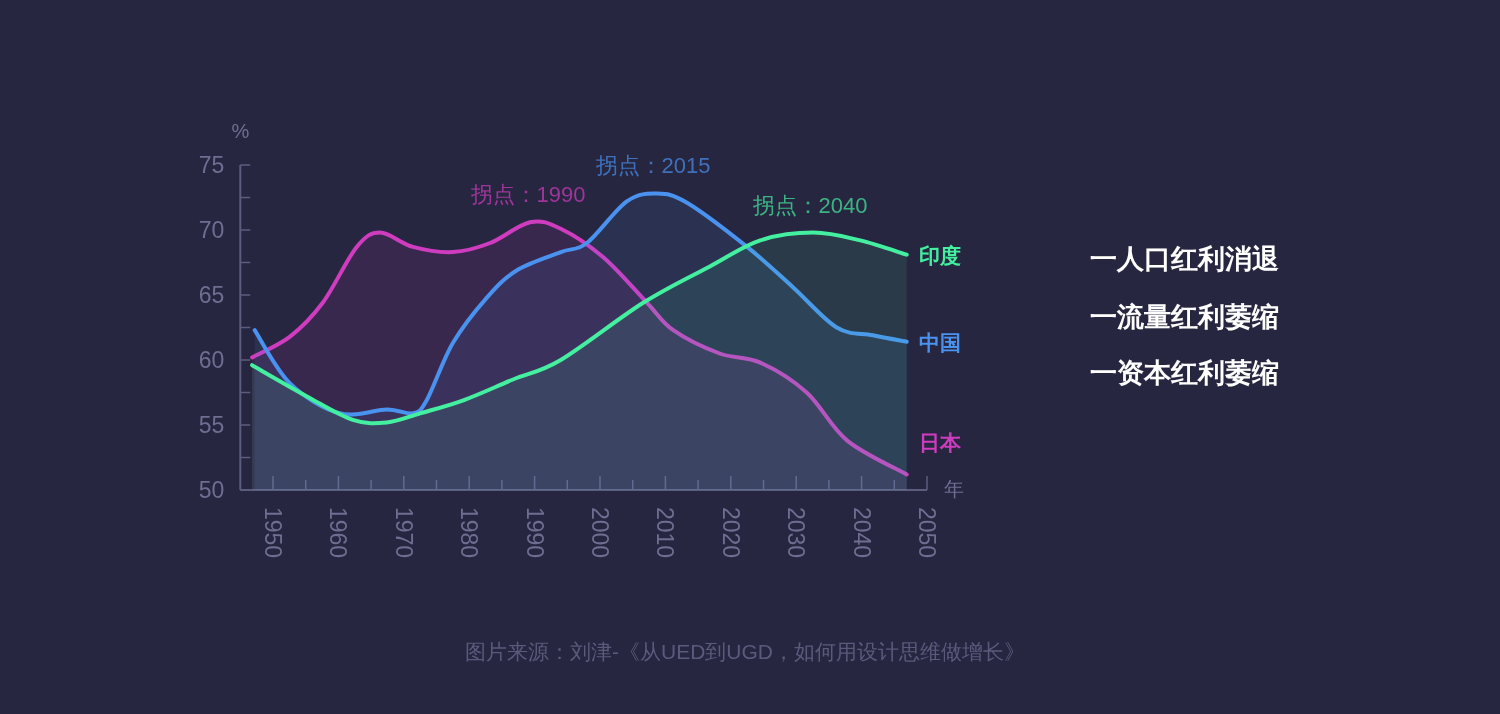 This screenshot has height=714, width=1500. What do you see at coordinates (534, 533) in the screenshot?
I see `x-tick-label: 1990` at bounding box center [534, 533].